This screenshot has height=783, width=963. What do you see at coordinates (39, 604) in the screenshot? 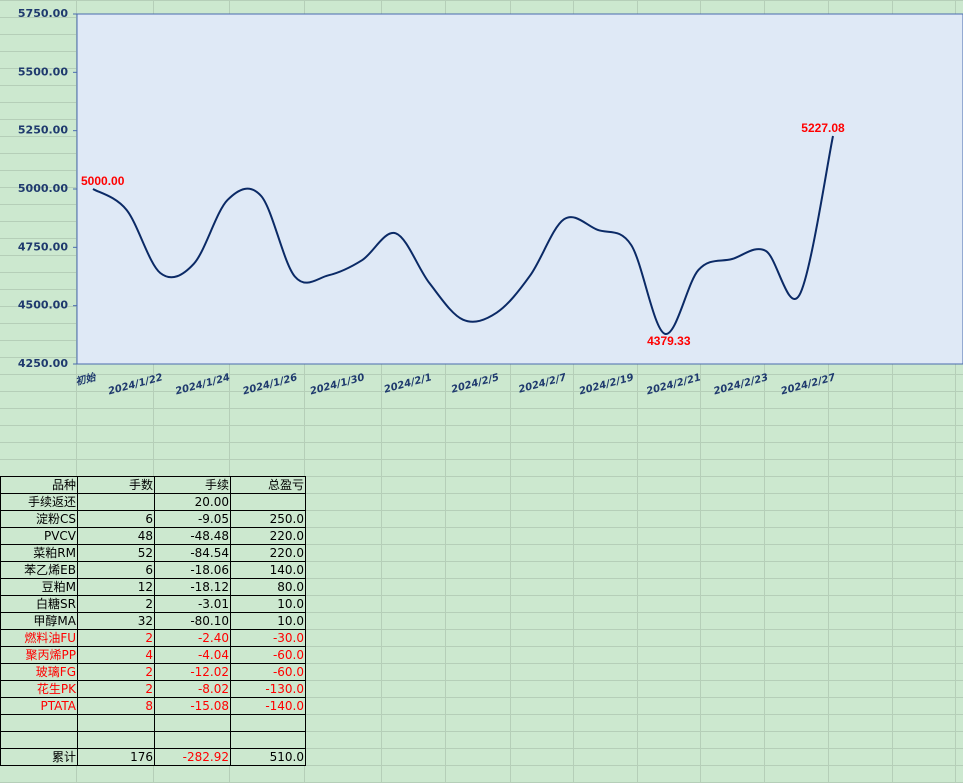
I see `table-cell: 白糖SR` at bounding box center [39, 604].